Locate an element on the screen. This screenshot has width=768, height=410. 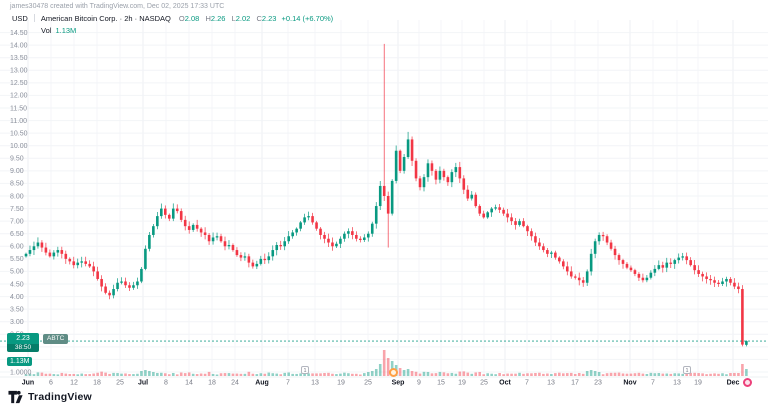
time-tick-label: 24 is located at coordinates (235, 383).